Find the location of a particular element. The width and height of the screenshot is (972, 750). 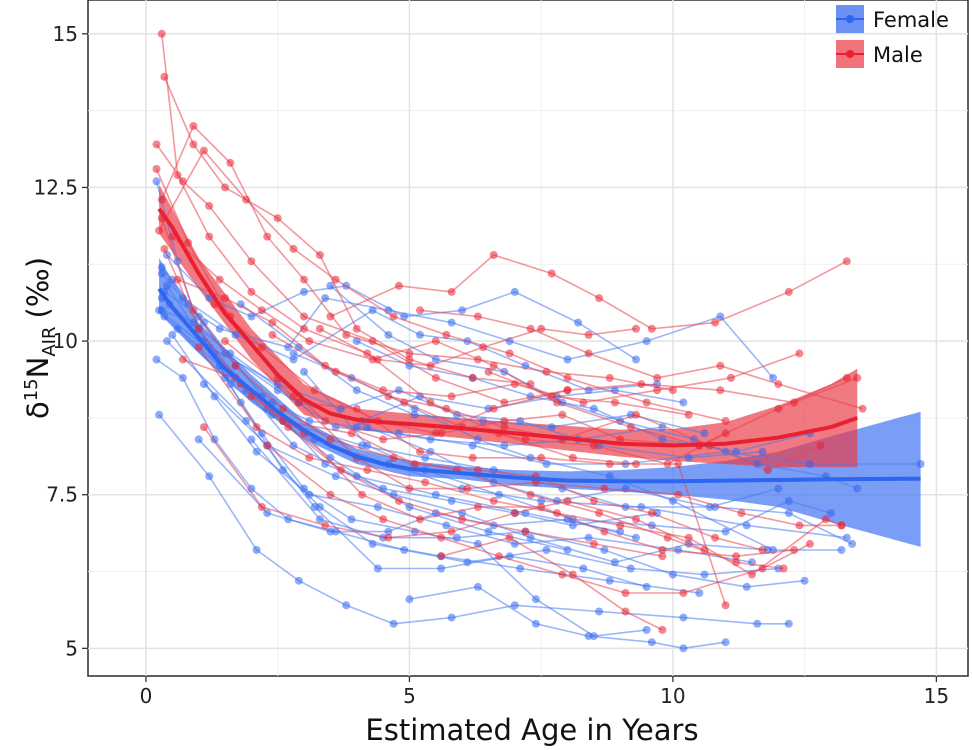

legend-point-male is located at coordinates (850, 54).